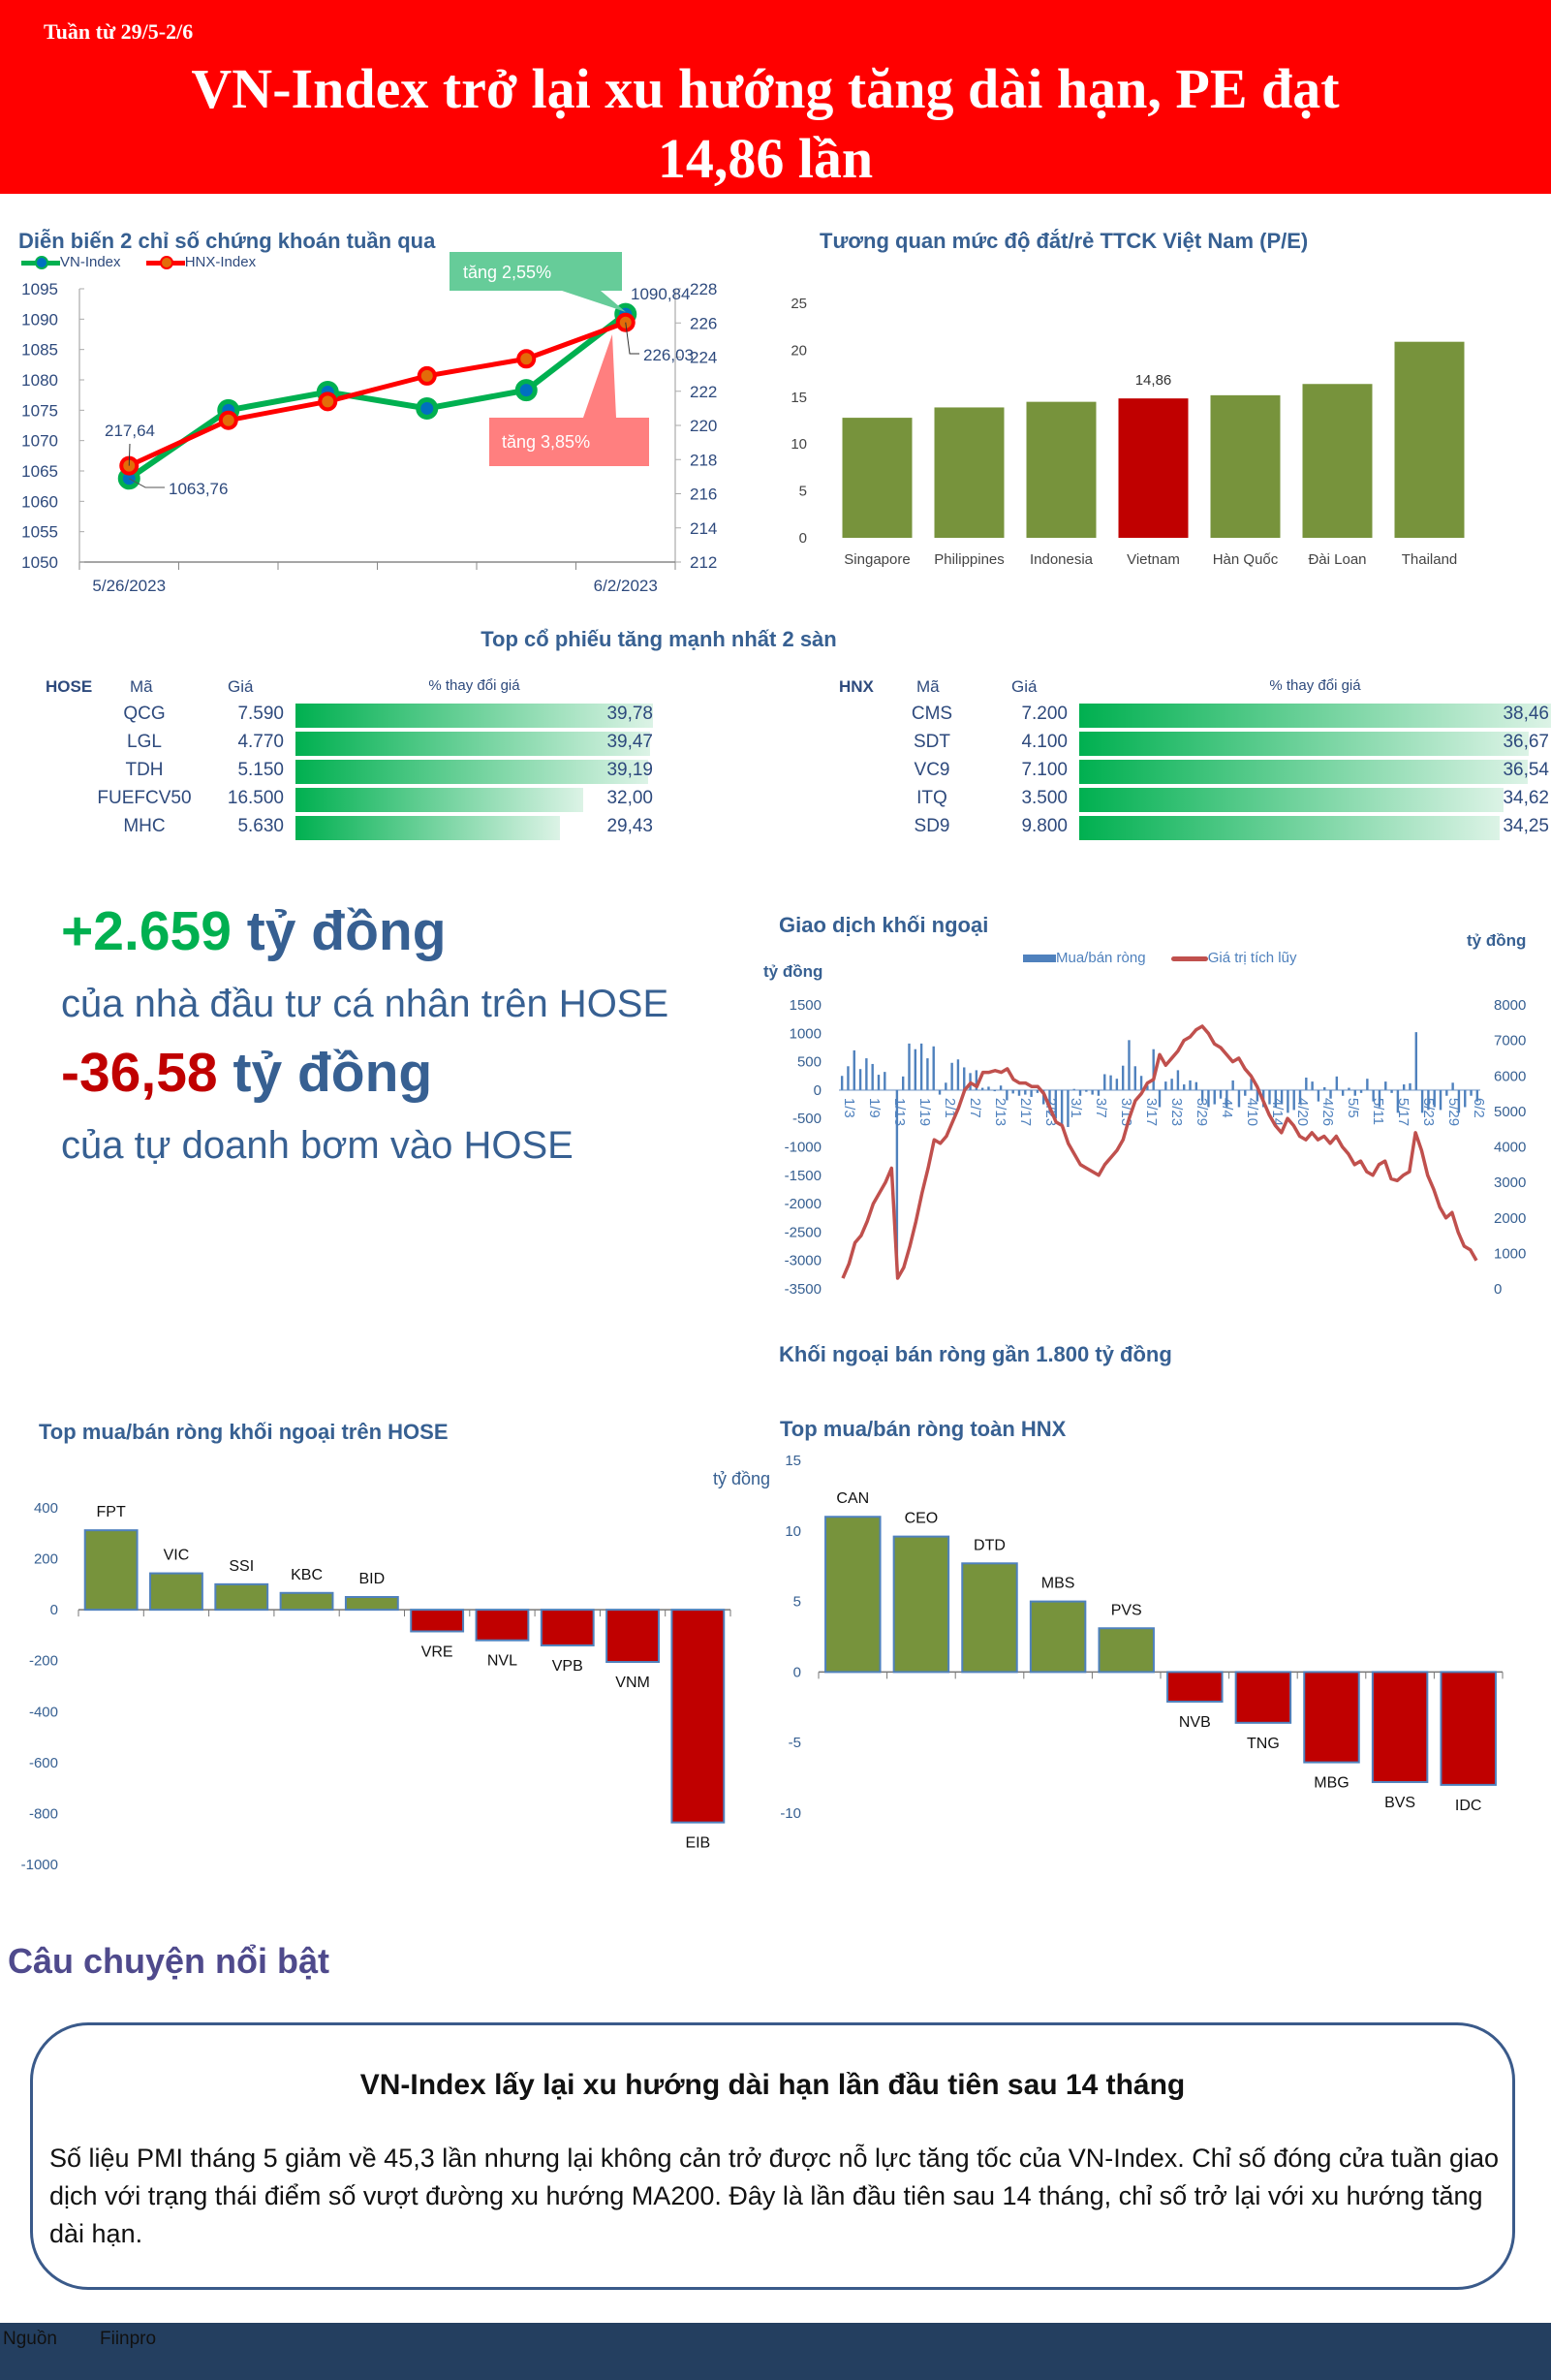 The image size is (1551, 2380). I want to click on index-left-tick-label: 1095, so click(39, 289).